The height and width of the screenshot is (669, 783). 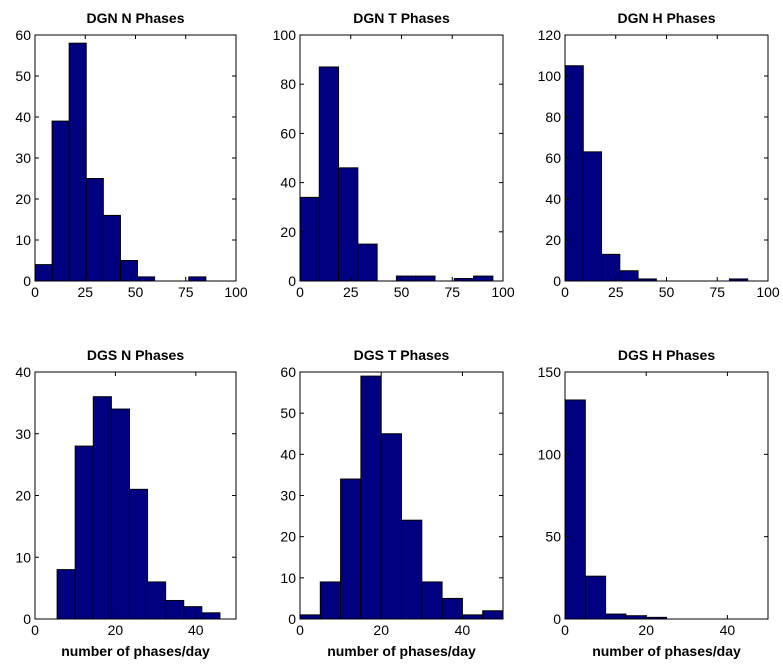 What do you see at coordinates (401, 18) in the screenshot?
I see `chart-title: DGN T Phases` at bounding box center [401, 18].